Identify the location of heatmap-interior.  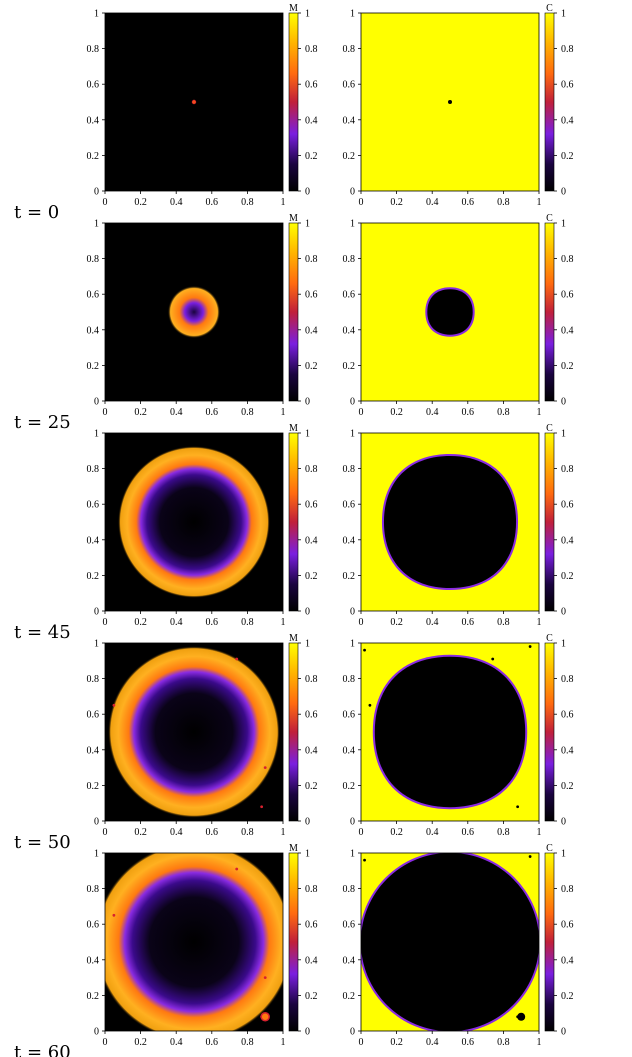
(450, 942).